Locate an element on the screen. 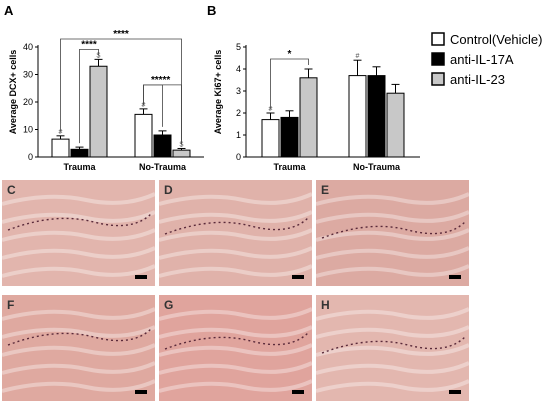 The width and height of the screenshot is (550, 405). y-tick-label: 40 is located at coordinates (28, 47).